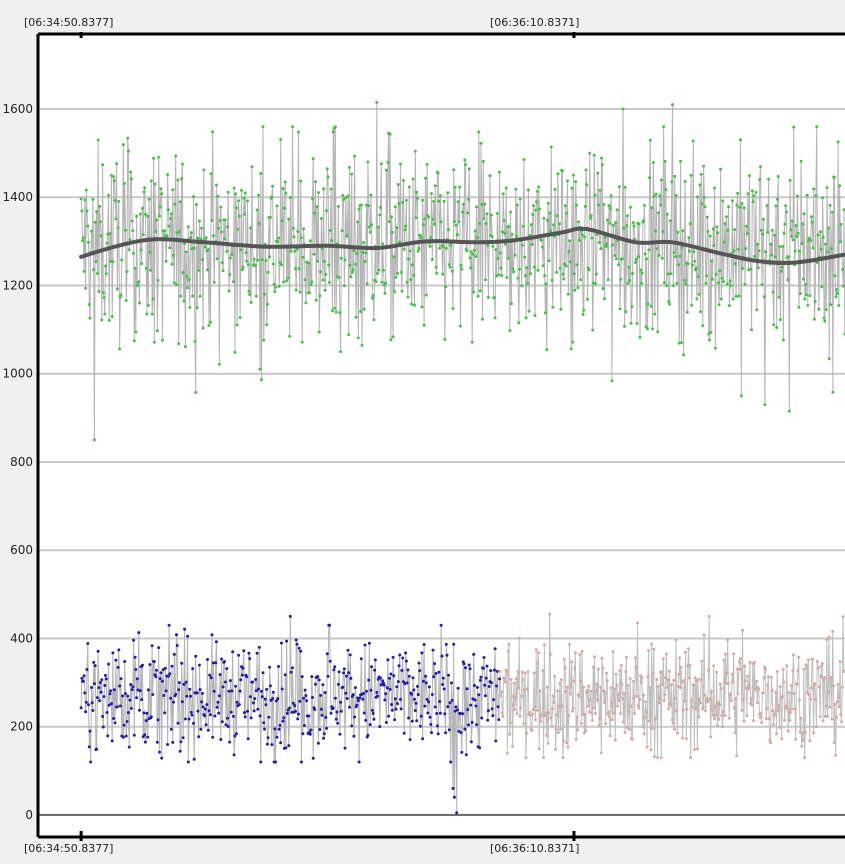  I want to click on time-label-bottom-right: [06:36:10.8371], so click(534, 848).